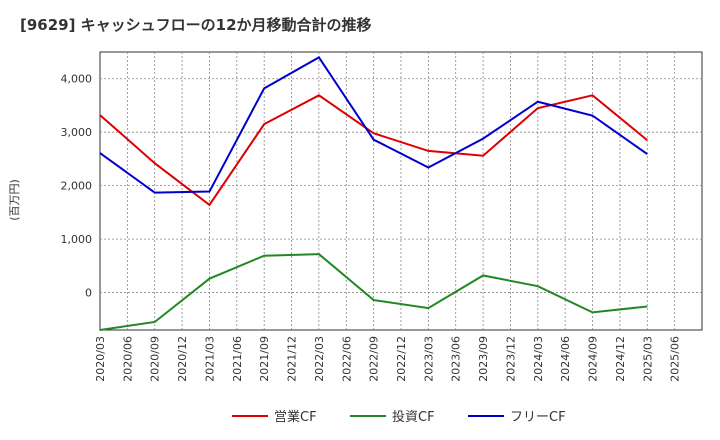  I want to click on x-tick-label: 2024/12, so click(620, 359).